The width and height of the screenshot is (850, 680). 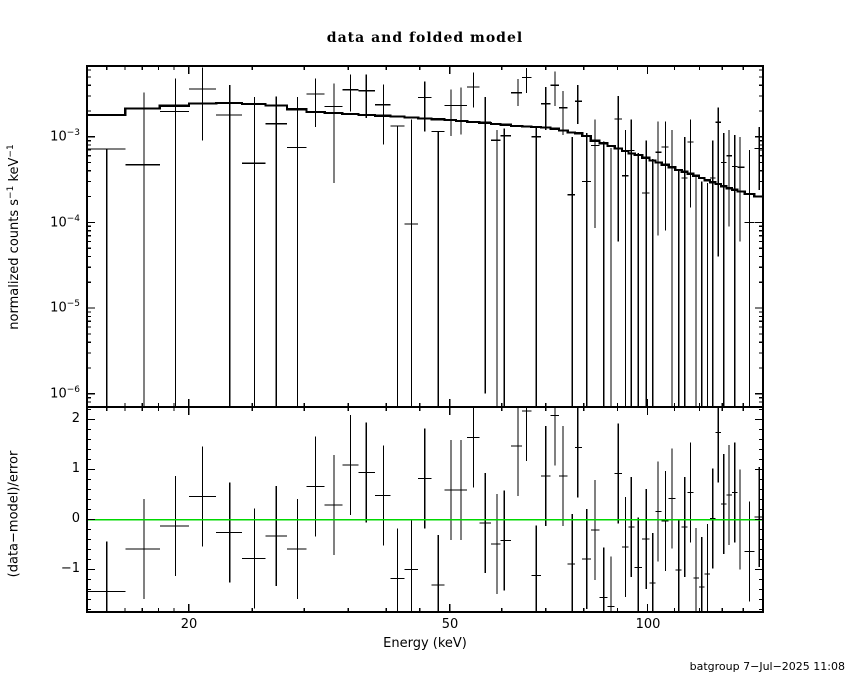 I want to click on y-axis-label-top-text2: keV, so click(x=15, y=171).